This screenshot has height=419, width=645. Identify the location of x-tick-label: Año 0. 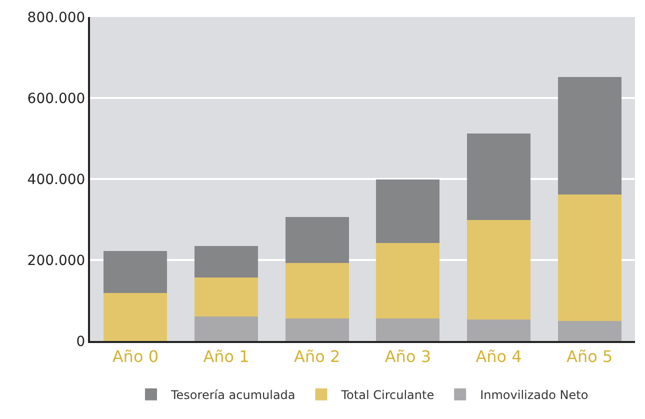
(135, 356).